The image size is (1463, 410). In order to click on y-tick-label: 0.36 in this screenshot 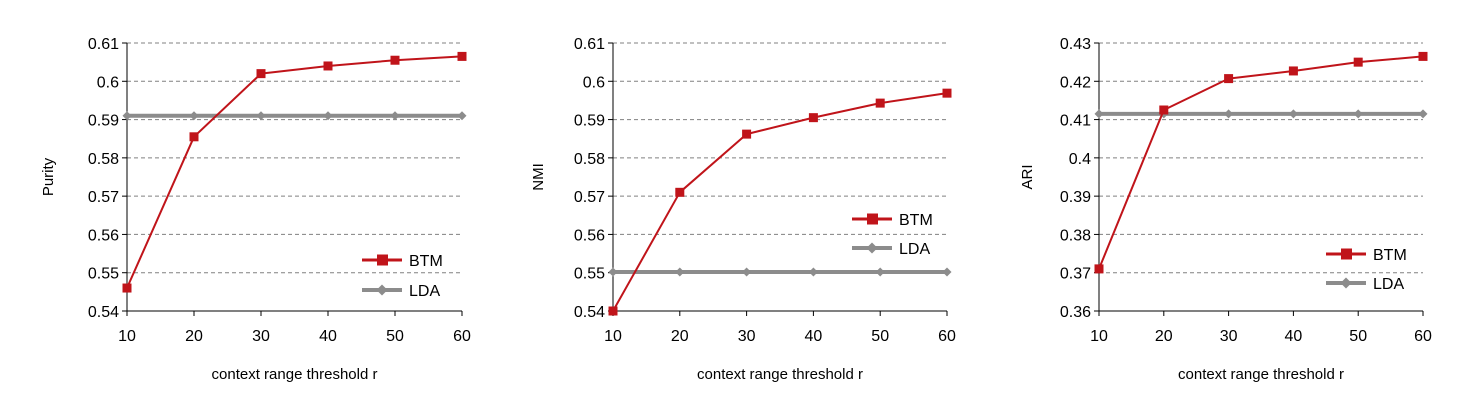, I will do `click(1075, 312)`.